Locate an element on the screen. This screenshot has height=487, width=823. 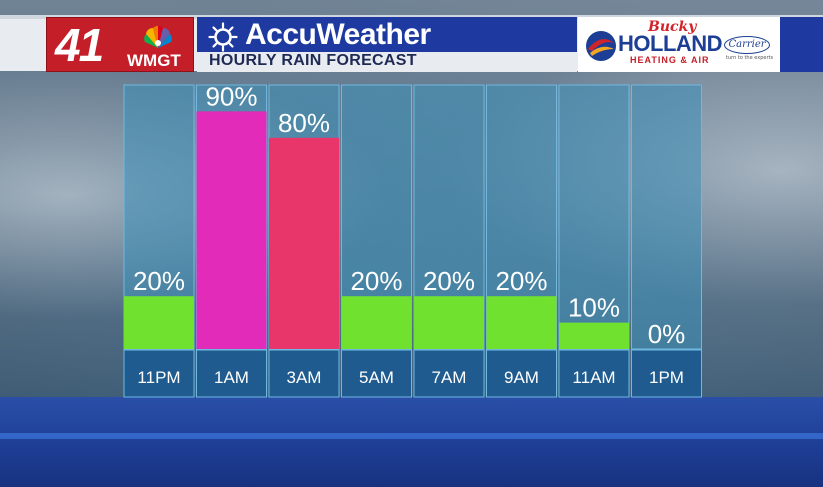
station-logo: 41 WMGT is located at coordinates (120, 44).